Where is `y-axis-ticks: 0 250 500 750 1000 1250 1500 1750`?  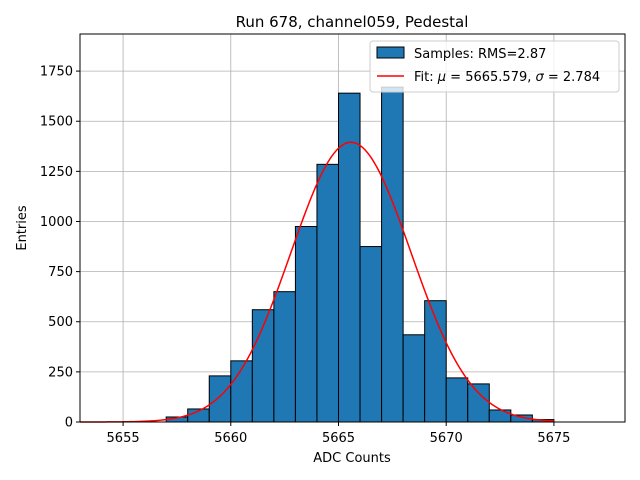
y-axis-ticks: 0 250 500 750 1000 1250 1500 1750 is located at coordinates (60, 248).